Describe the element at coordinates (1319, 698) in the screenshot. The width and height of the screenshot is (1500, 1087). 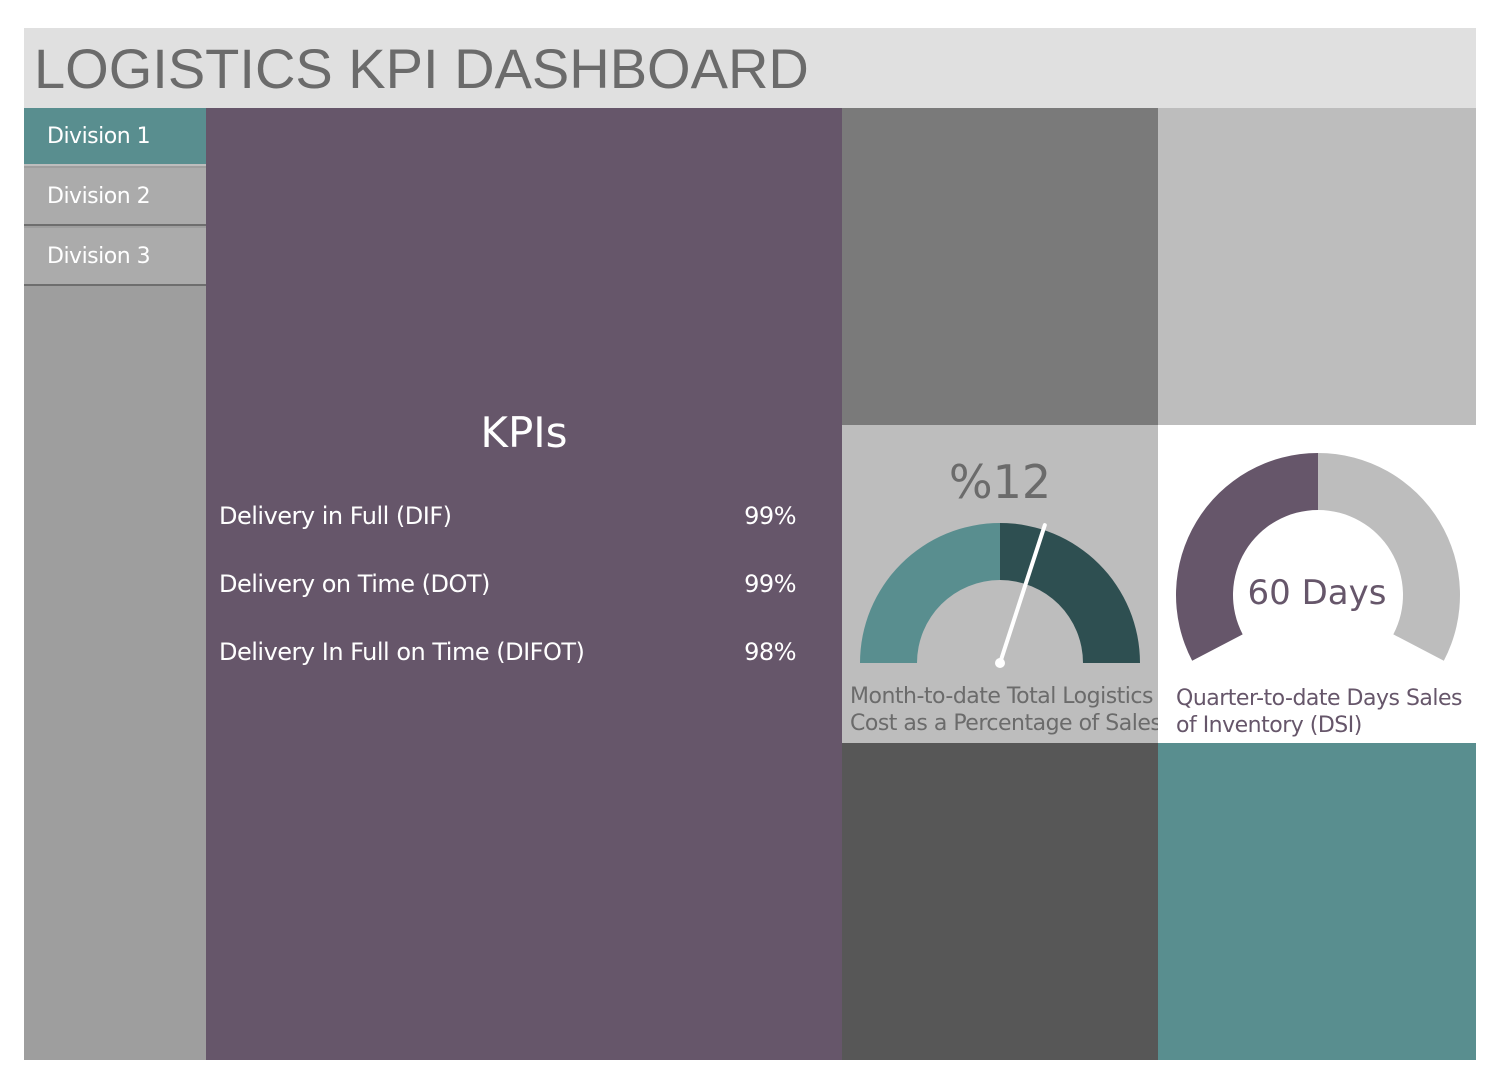
I see `label-line: Quarter-to-date Days Sales` at that location.